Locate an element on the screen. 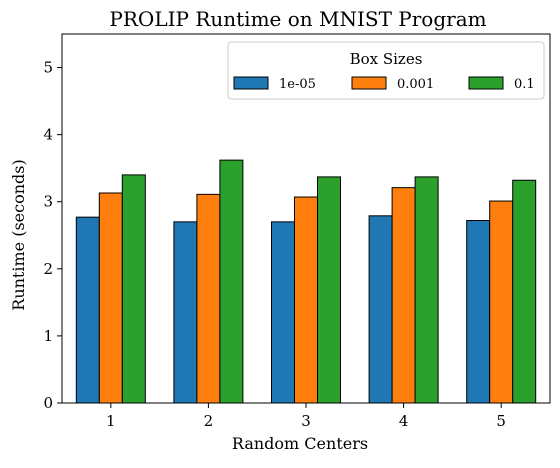 The image size is (560, 468). bar-0.1-2 is located at coordinates (231, 281).